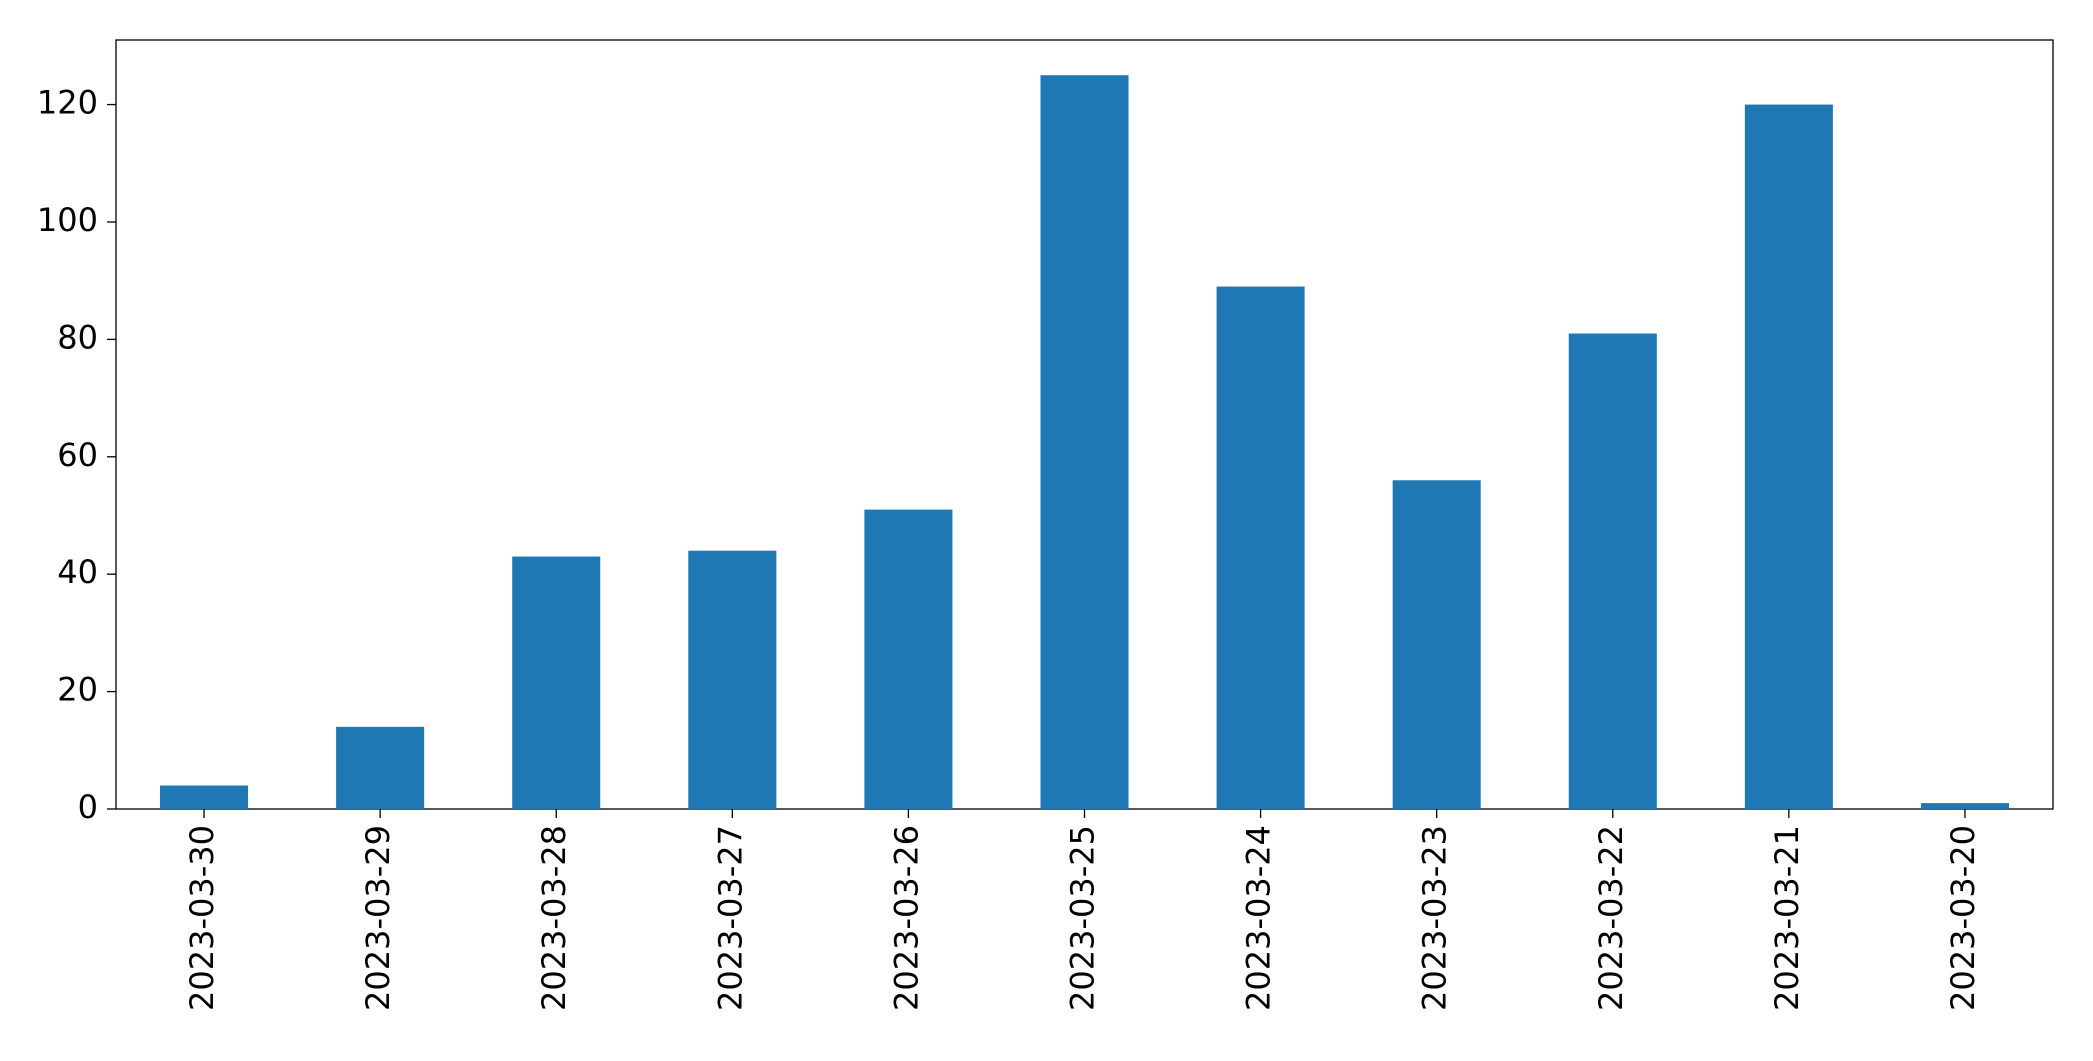 This screenshot has width=2093, height=1061. Describe the element at coordinates (202, 918) in the screenshot. I see `x-tick-label: 2023-03-30` at that location.